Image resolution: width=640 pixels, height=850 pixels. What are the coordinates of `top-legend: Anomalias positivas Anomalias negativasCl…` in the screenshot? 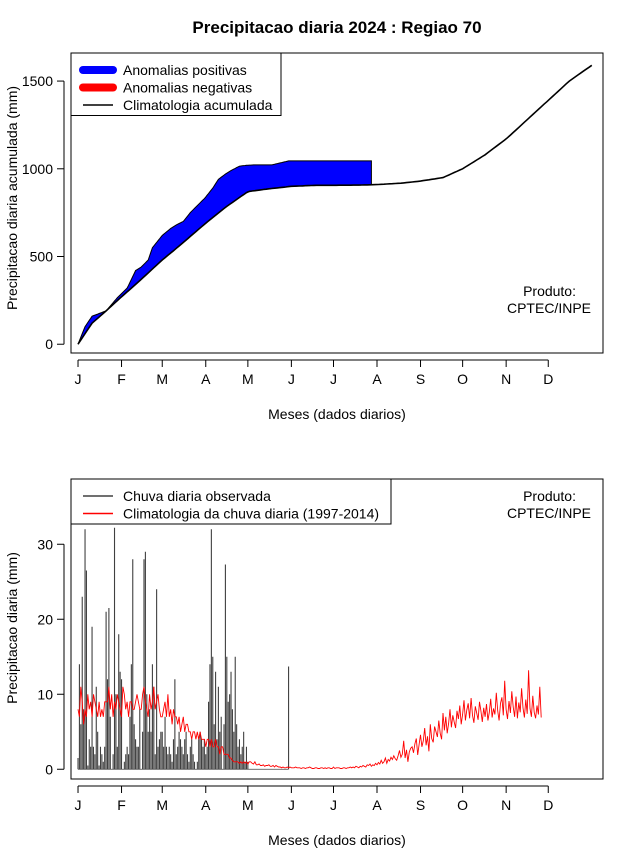 It's located at (176, 84).